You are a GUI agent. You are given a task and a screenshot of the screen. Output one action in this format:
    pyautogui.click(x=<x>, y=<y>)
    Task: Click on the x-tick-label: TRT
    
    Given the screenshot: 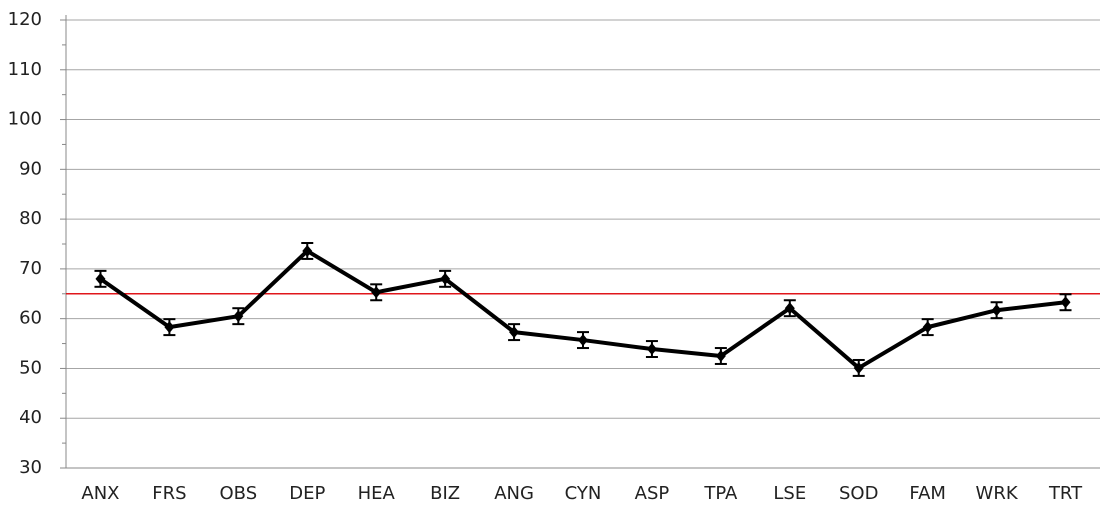 What is the action you would take?
    pyautogui.click(x=1065, y=493)
    